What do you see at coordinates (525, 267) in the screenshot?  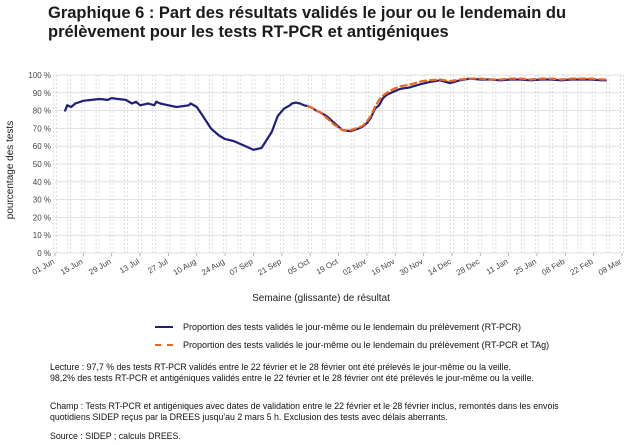 I see `x-tick-label: 25 Jan` at bounding box center [525, 267].